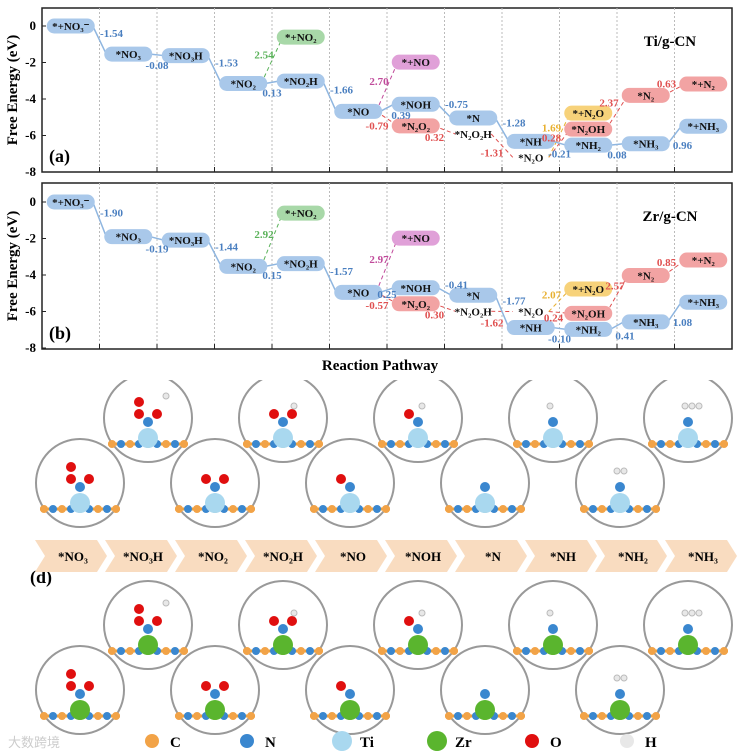  What do you see at coordinates (474, 135) in the screenshot?
I see `intermediate-label: *N₂O₂H` at bounding box center [474, 135].